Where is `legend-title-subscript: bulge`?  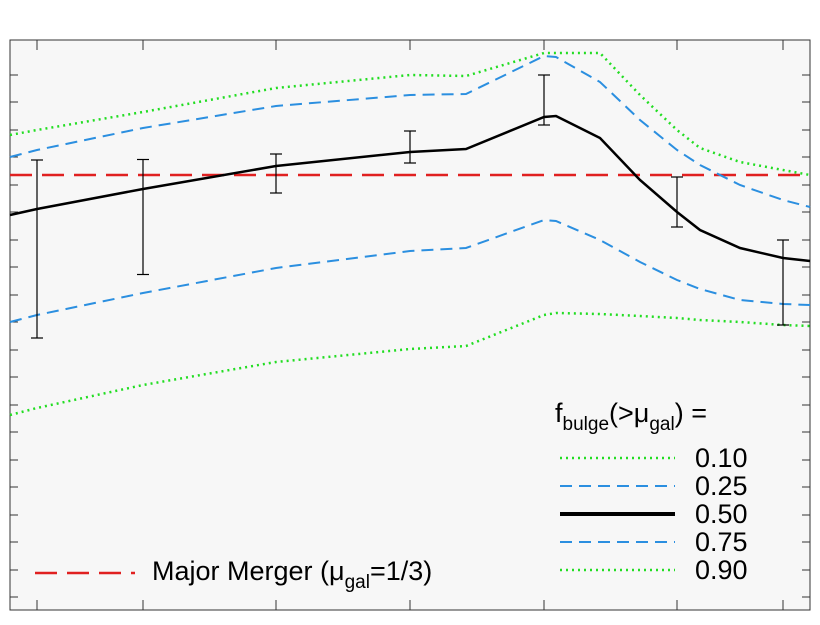 legend-title-subscript: bulge is located at coordinates (586, 424).